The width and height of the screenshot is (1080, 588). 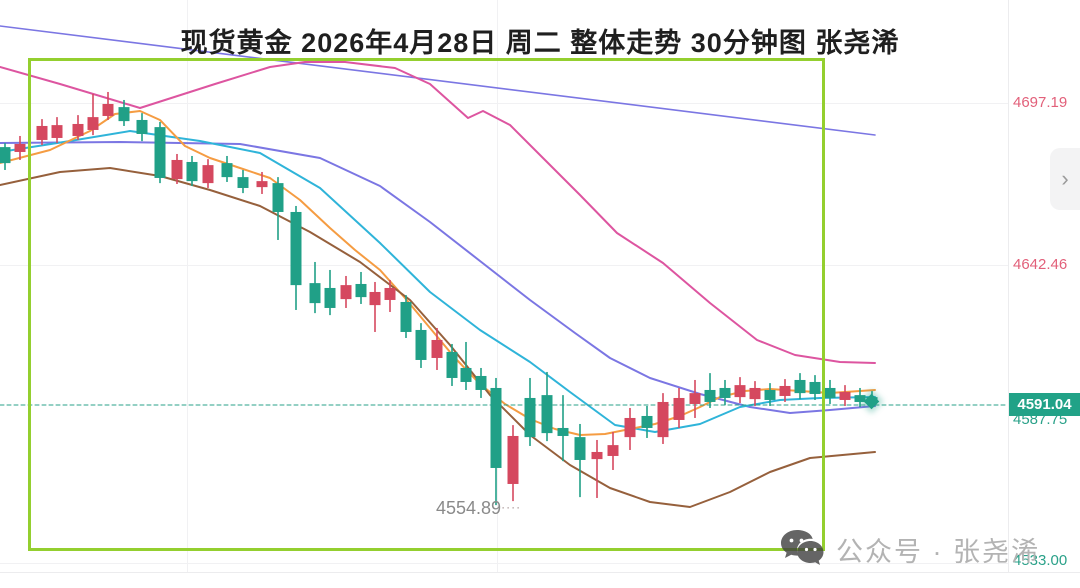 I want to click on chevron-right-icon: ›, so click(x=1065, y=178).